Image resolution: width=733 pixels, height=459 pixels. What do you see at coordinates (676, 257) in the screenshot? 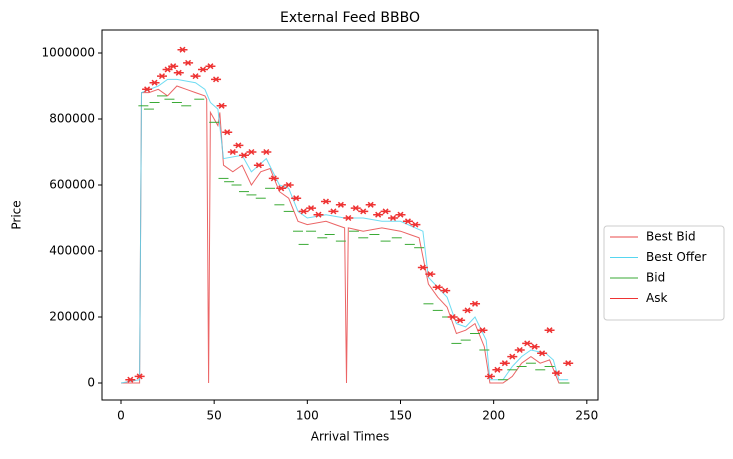
I see `legend-label: Best Offer` at bounding box center [676, 257].